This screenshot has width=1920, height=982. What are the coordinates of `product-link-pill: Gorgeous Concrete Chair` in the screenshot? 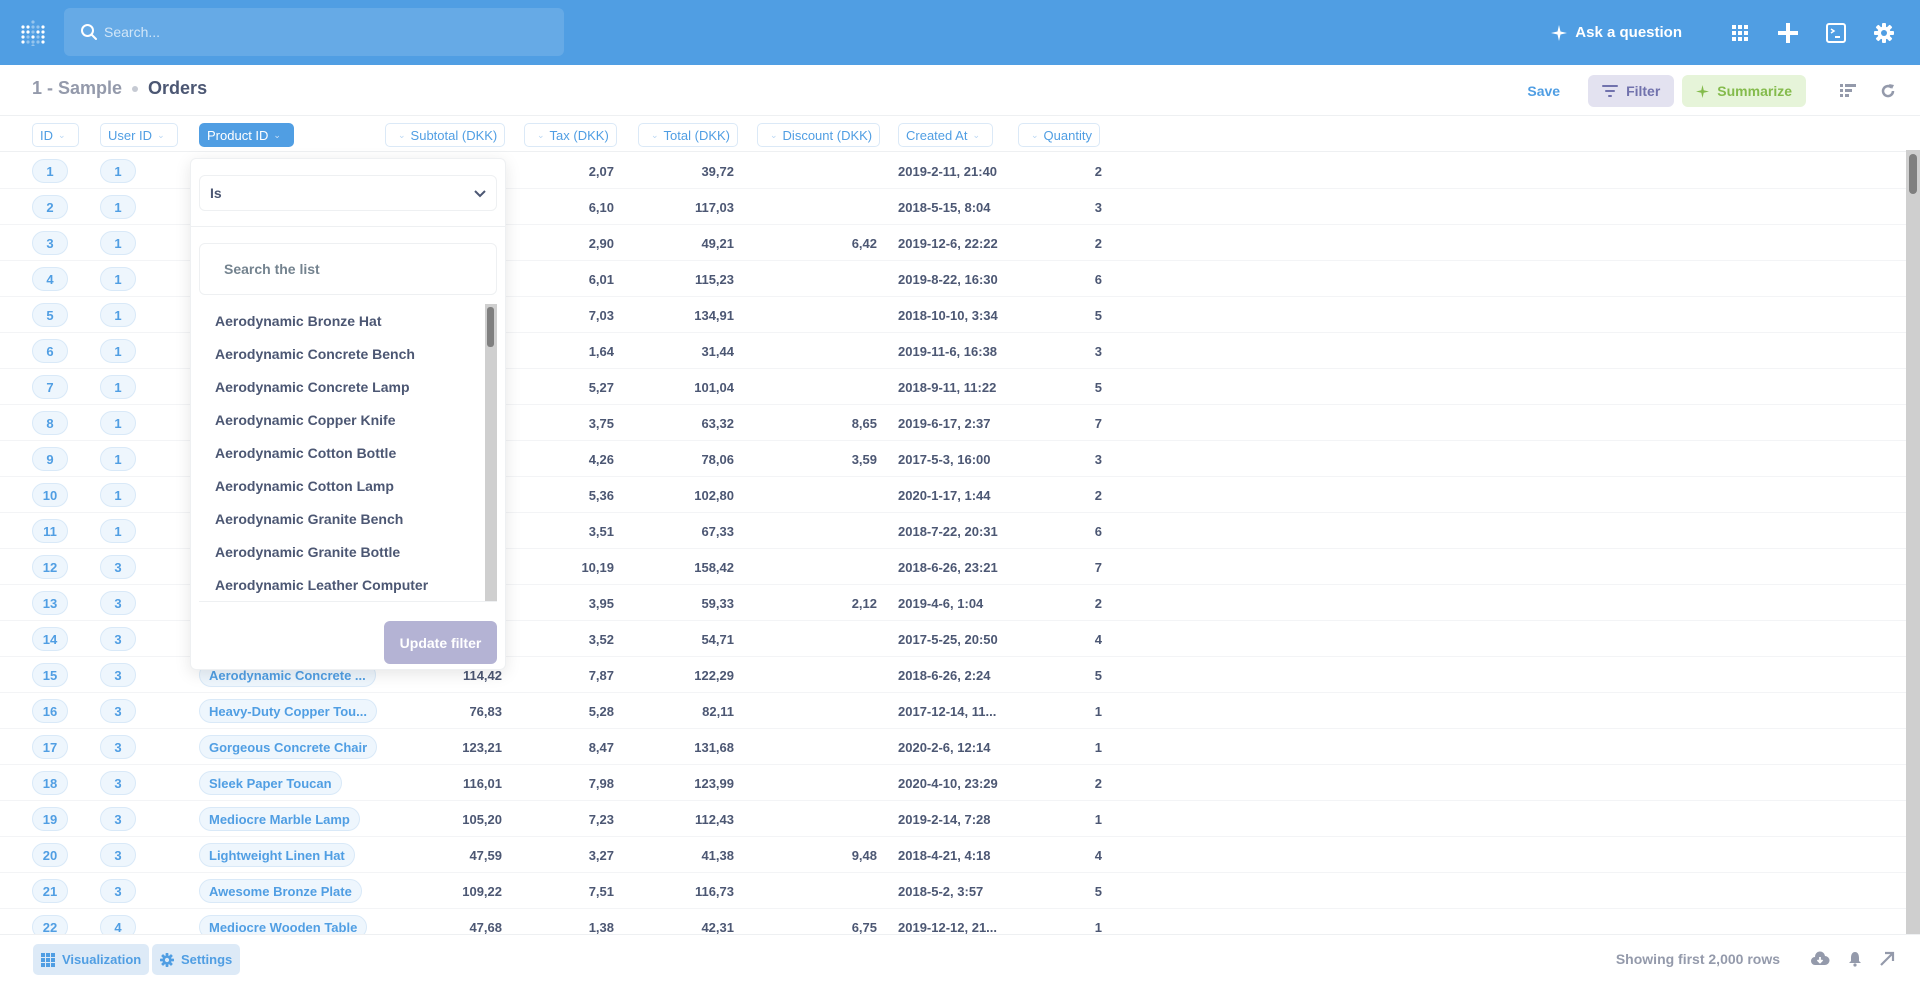 It's located at (288, 747).